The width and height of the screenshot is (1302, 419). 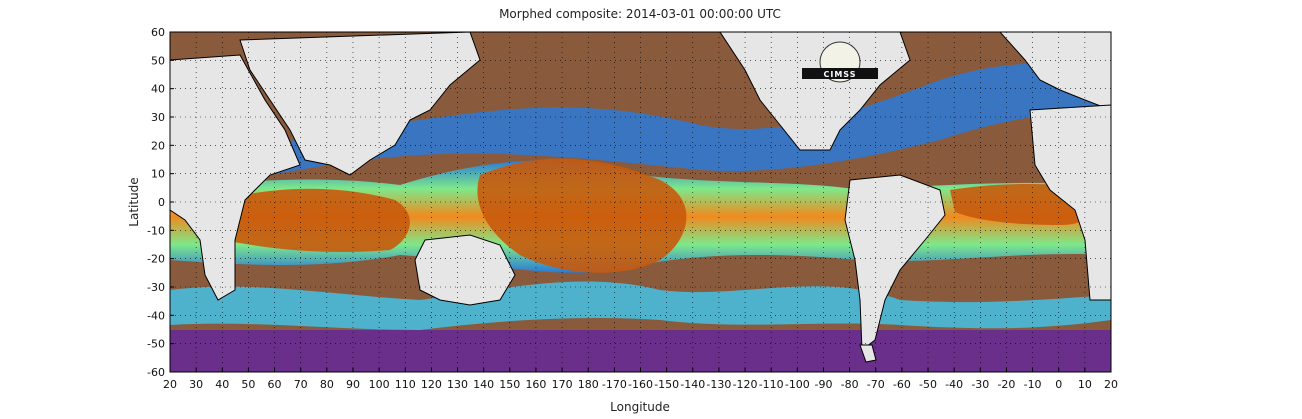 What do you see at coordinates (1070, 202) in the screenshot?
I see `africa-east-landmass` at bounding box center [1070, 202].